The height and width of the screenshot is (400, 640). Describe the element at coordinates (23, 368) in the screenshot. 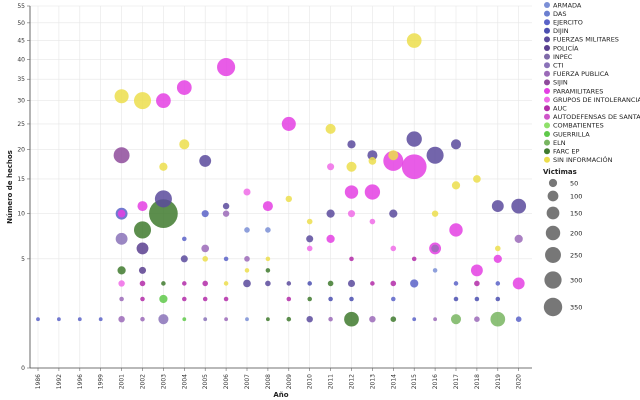

I see `y-tick-label: 0` at that location.